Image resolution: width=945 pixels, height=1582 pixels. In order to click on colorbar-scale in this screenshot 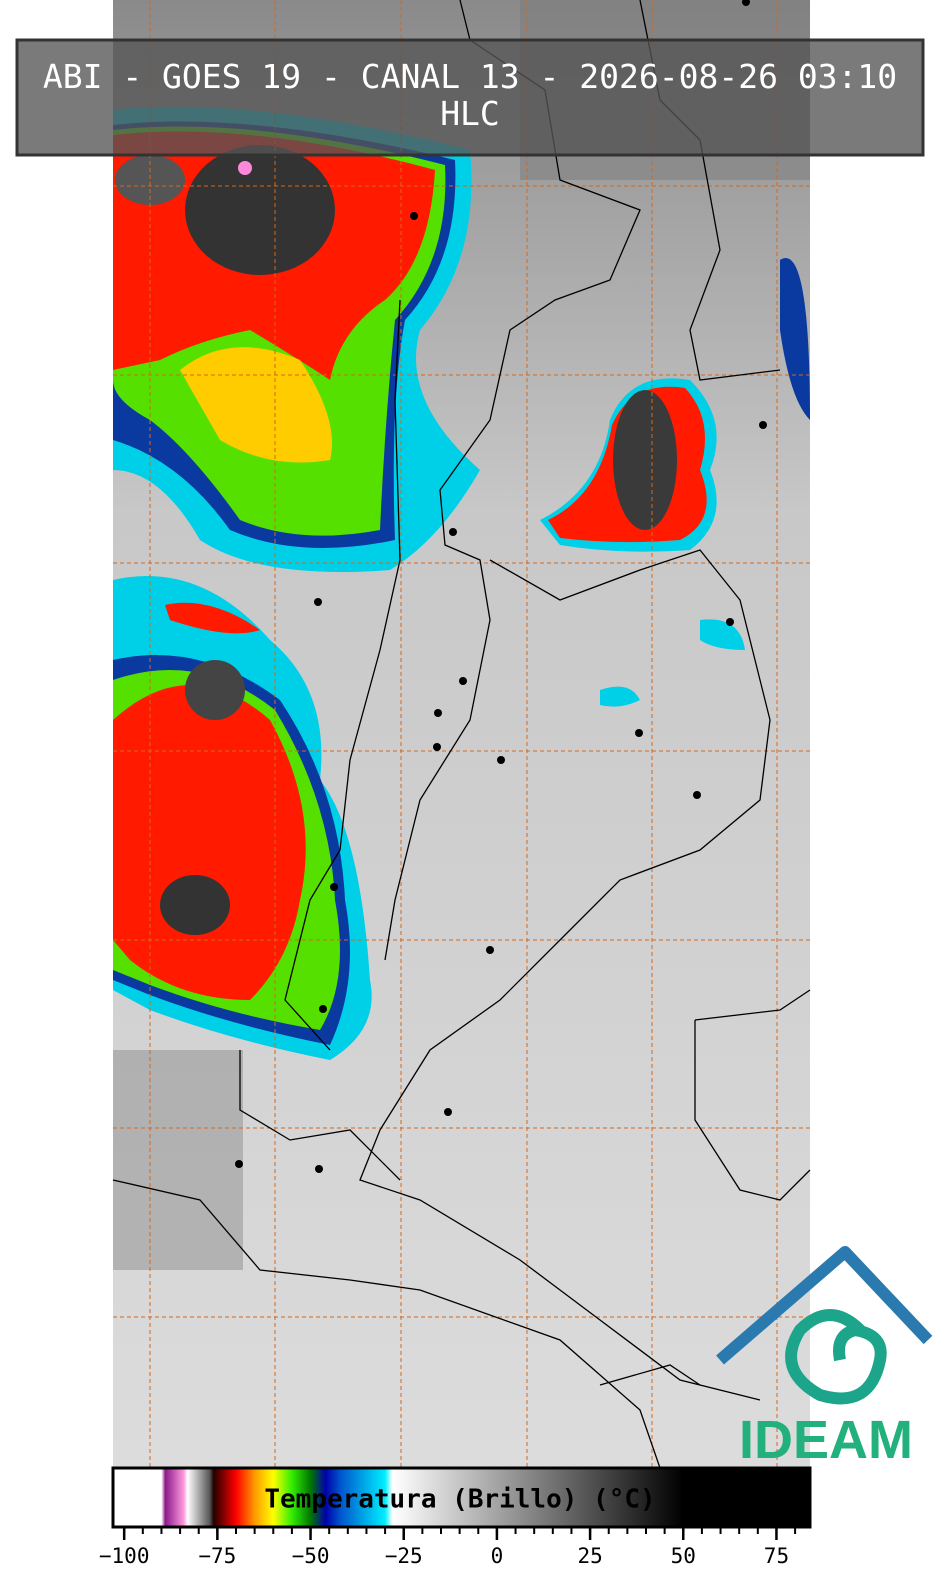, I will do `click(461, 1497)`.